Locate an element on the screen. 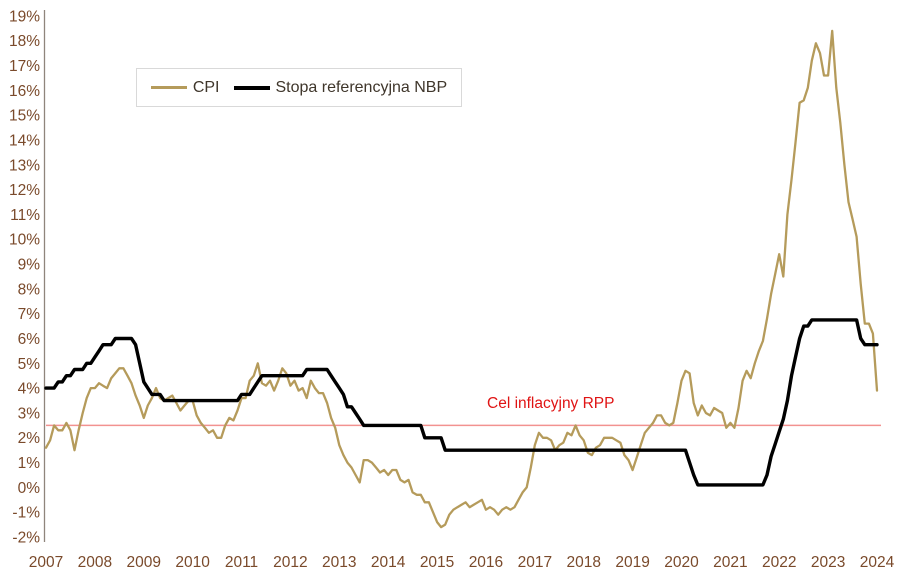 The width and height of the screenshot is (922, 578). x-tick-label: 2014 is located at coordinates (388, 562).